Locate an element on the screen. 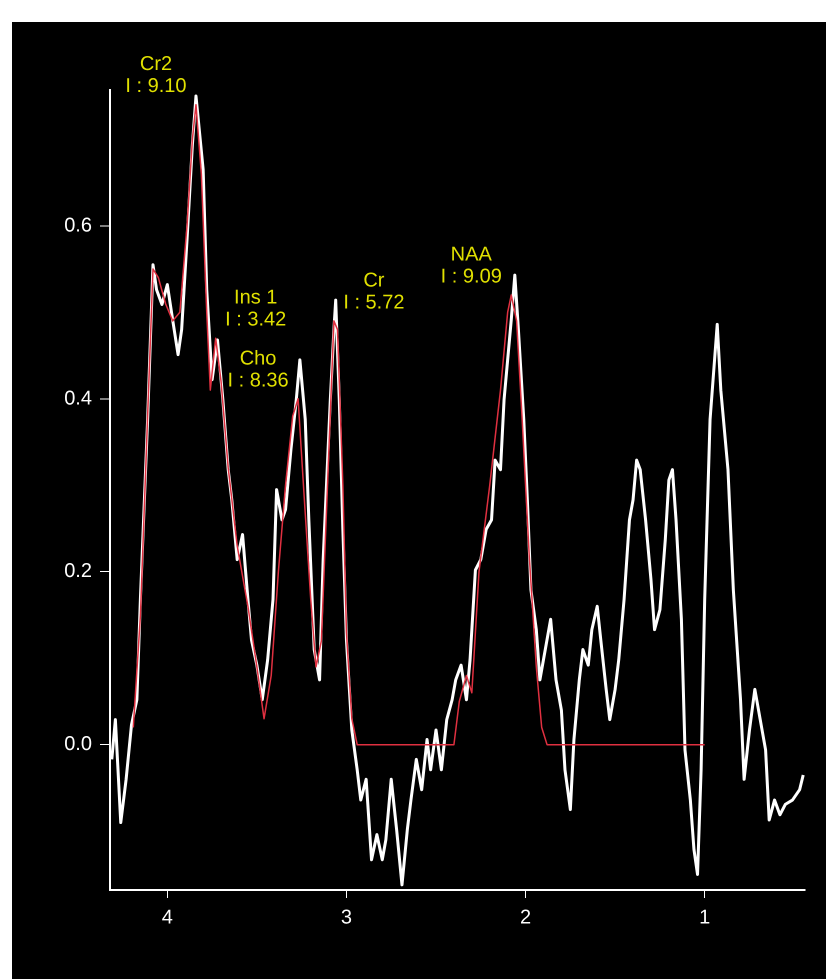  x-tick-label: 4 is located at coordinates (167, 917).